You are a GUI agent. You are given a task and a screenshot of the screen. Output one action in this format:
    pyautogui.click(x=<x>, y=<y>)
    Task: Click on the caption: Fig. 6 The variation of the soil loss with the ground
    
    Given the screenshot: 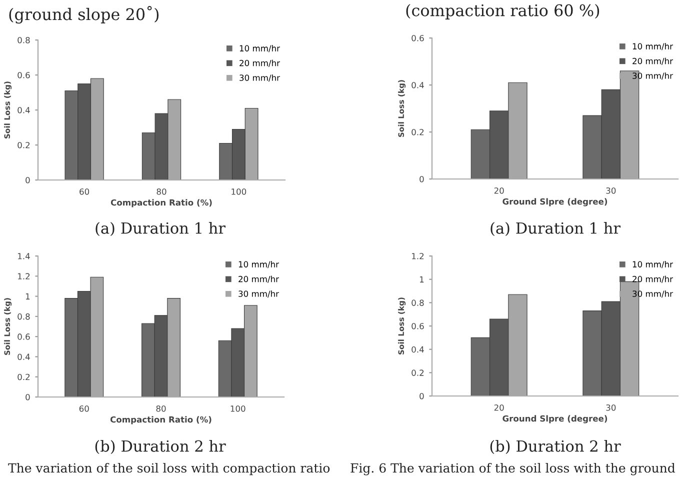 What is the action you would take?
    pyautogui.click(x=513, y=469)
    